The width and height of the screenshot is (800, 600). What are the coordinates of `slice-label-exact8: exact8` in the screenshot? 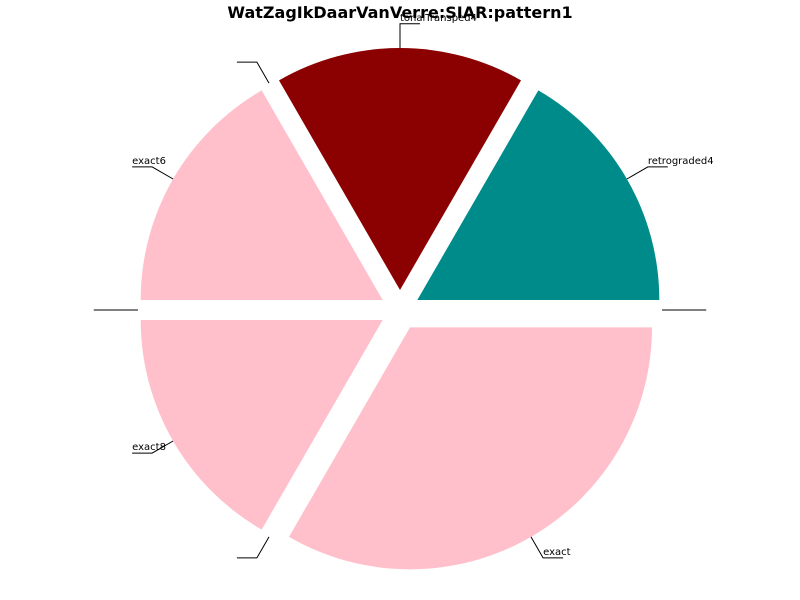 It's located at (149, 447).